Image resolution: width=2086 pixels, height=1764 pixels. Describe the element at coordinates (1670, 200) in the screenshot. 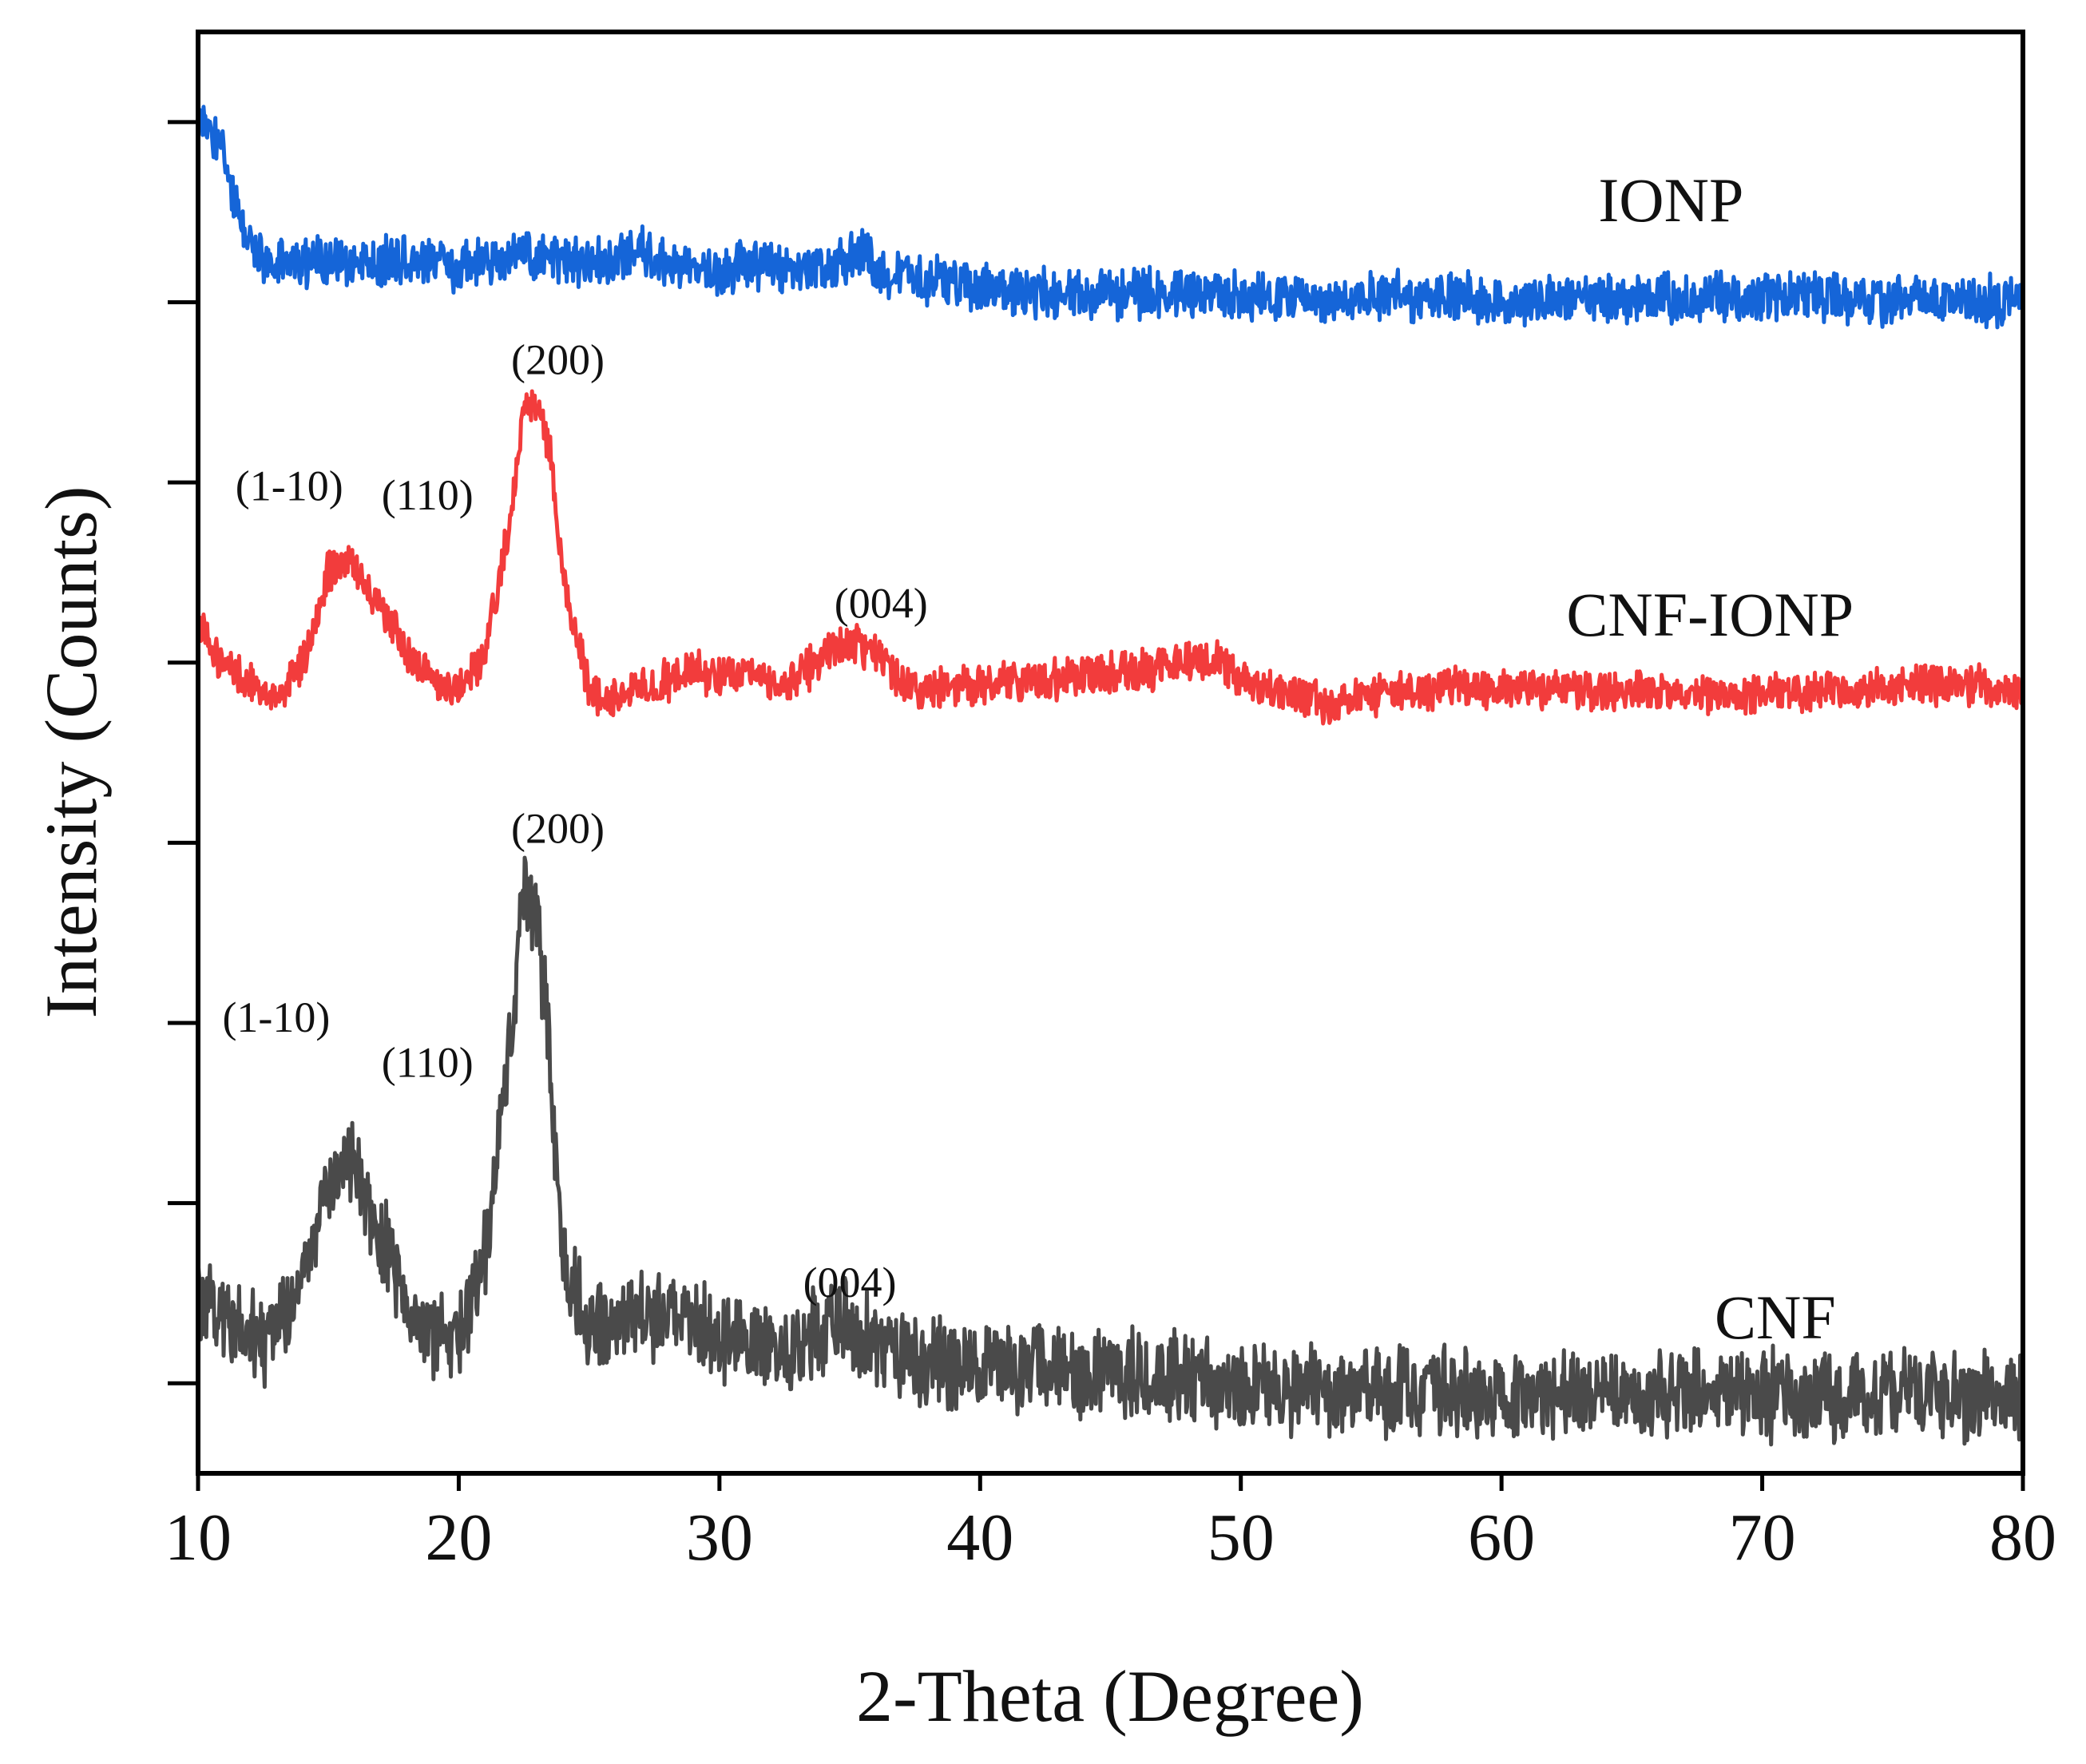

I see `series-label: IONP` at that location.